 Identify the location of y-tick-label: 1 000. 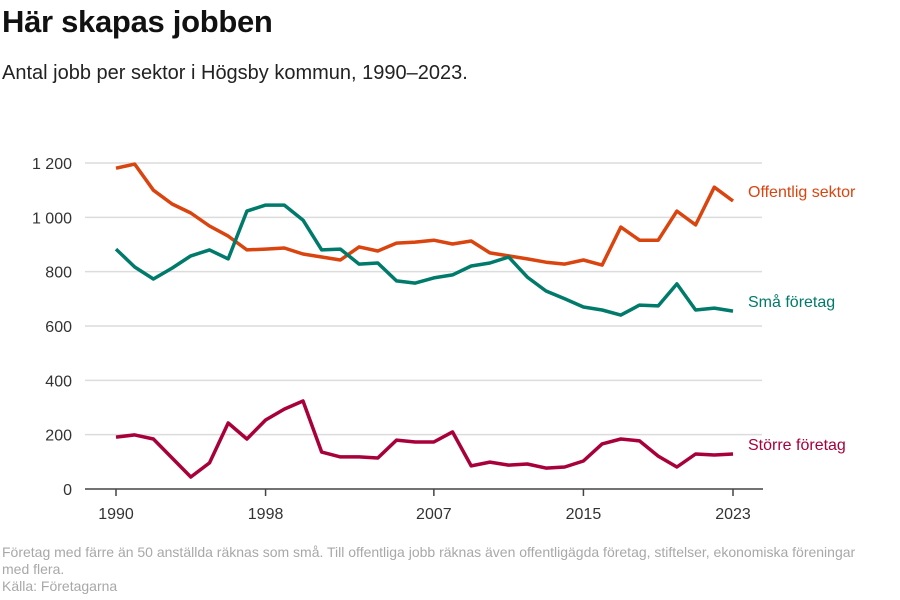
(52, 218).